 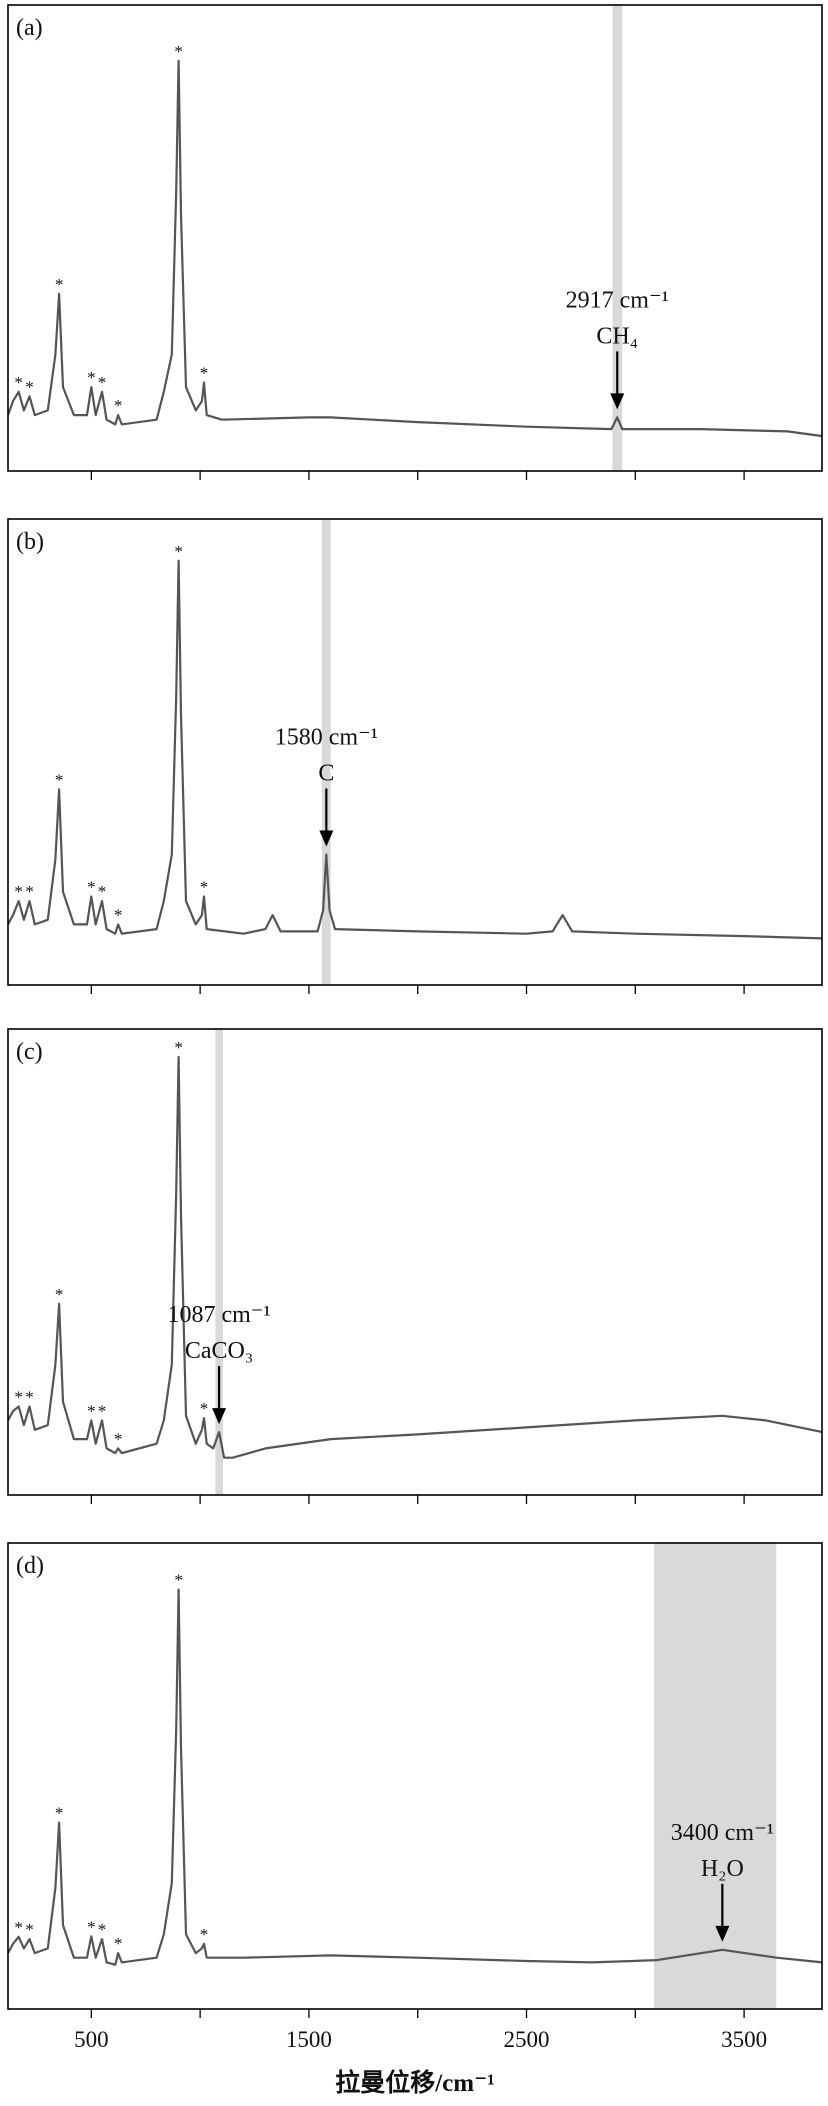 What do you see at coordinates (722, 1869) in the screenshot?
I see `annotation-species: H₂O` at bounding box center [722, 1869].